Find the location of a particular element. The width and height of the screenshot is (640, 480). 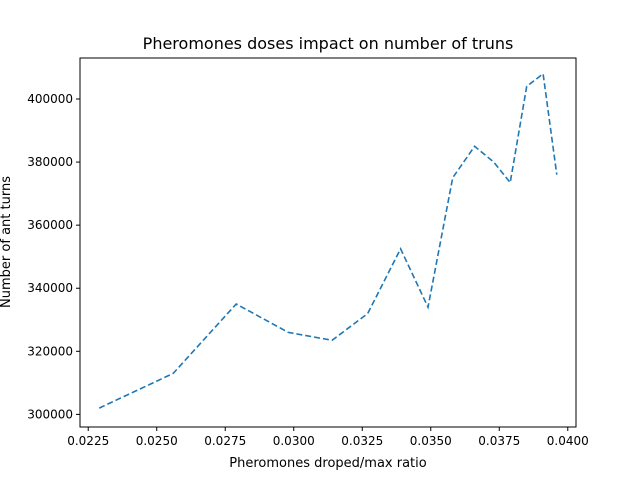

x-tick-label: 0.0250 is located at coordinates (157, 441).